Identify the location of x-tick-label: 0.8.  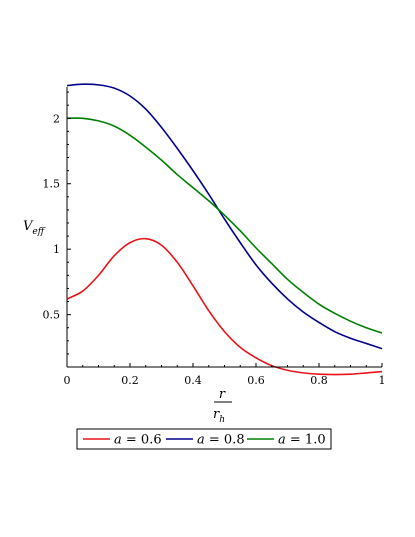
(319, 380).